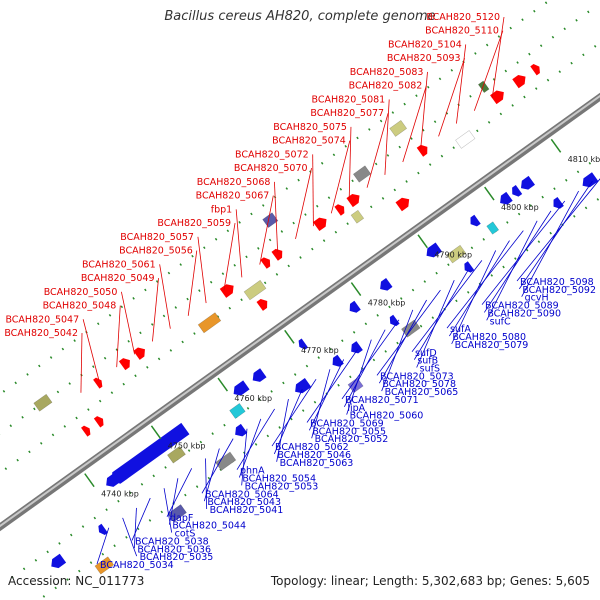 This screenshot has width=600, height=600. Describe the element at coordinates (174, 549) in the screenshot. I see `gene-label-bottom: BCAH820_5036` at that location.